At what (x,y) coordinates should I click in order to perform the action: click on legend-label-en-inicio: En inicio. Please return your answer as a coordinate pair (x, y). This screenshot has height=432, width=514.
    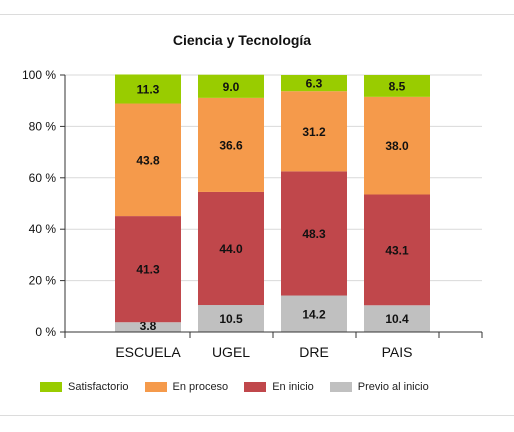
    Looking at the image, I should click on (293, 387).